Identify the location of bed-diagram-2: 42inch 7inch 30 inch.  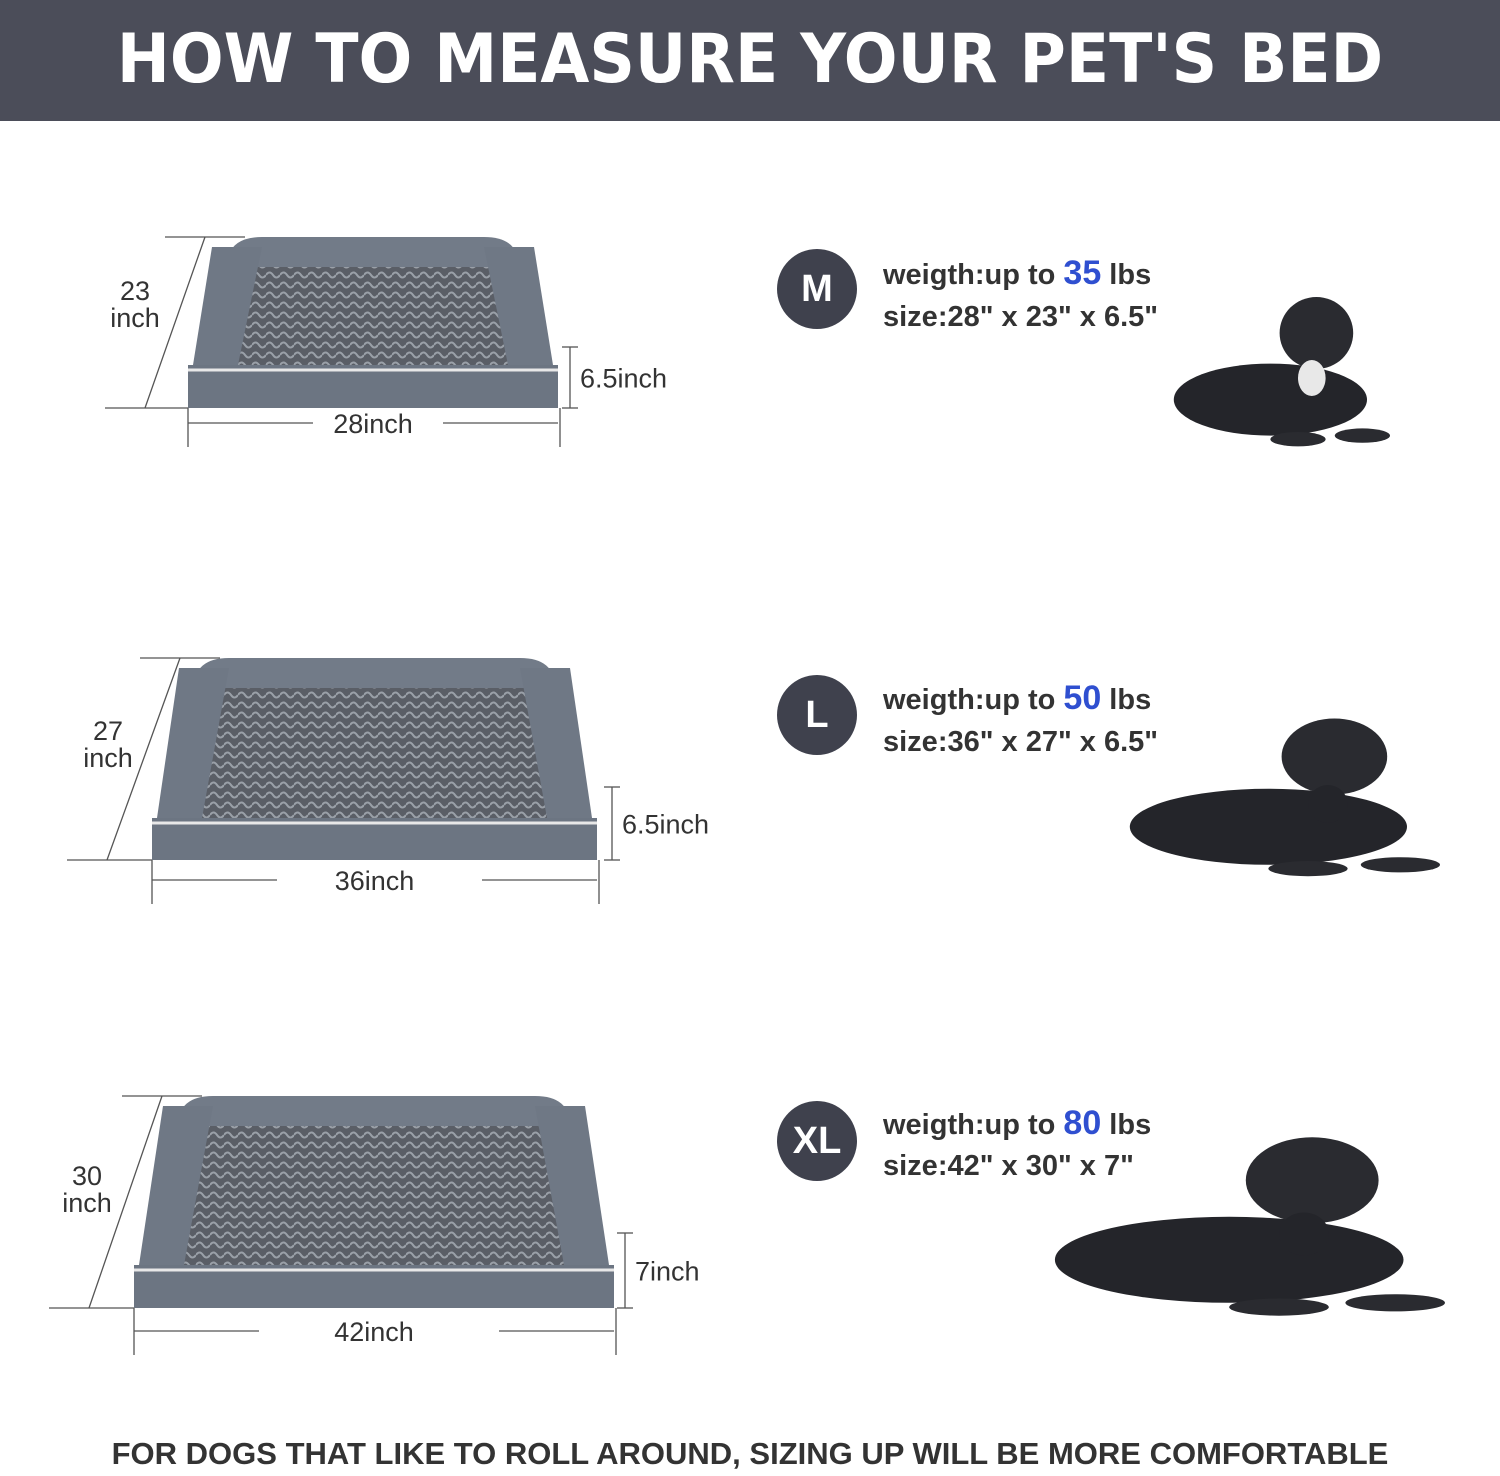
(374, 1225).